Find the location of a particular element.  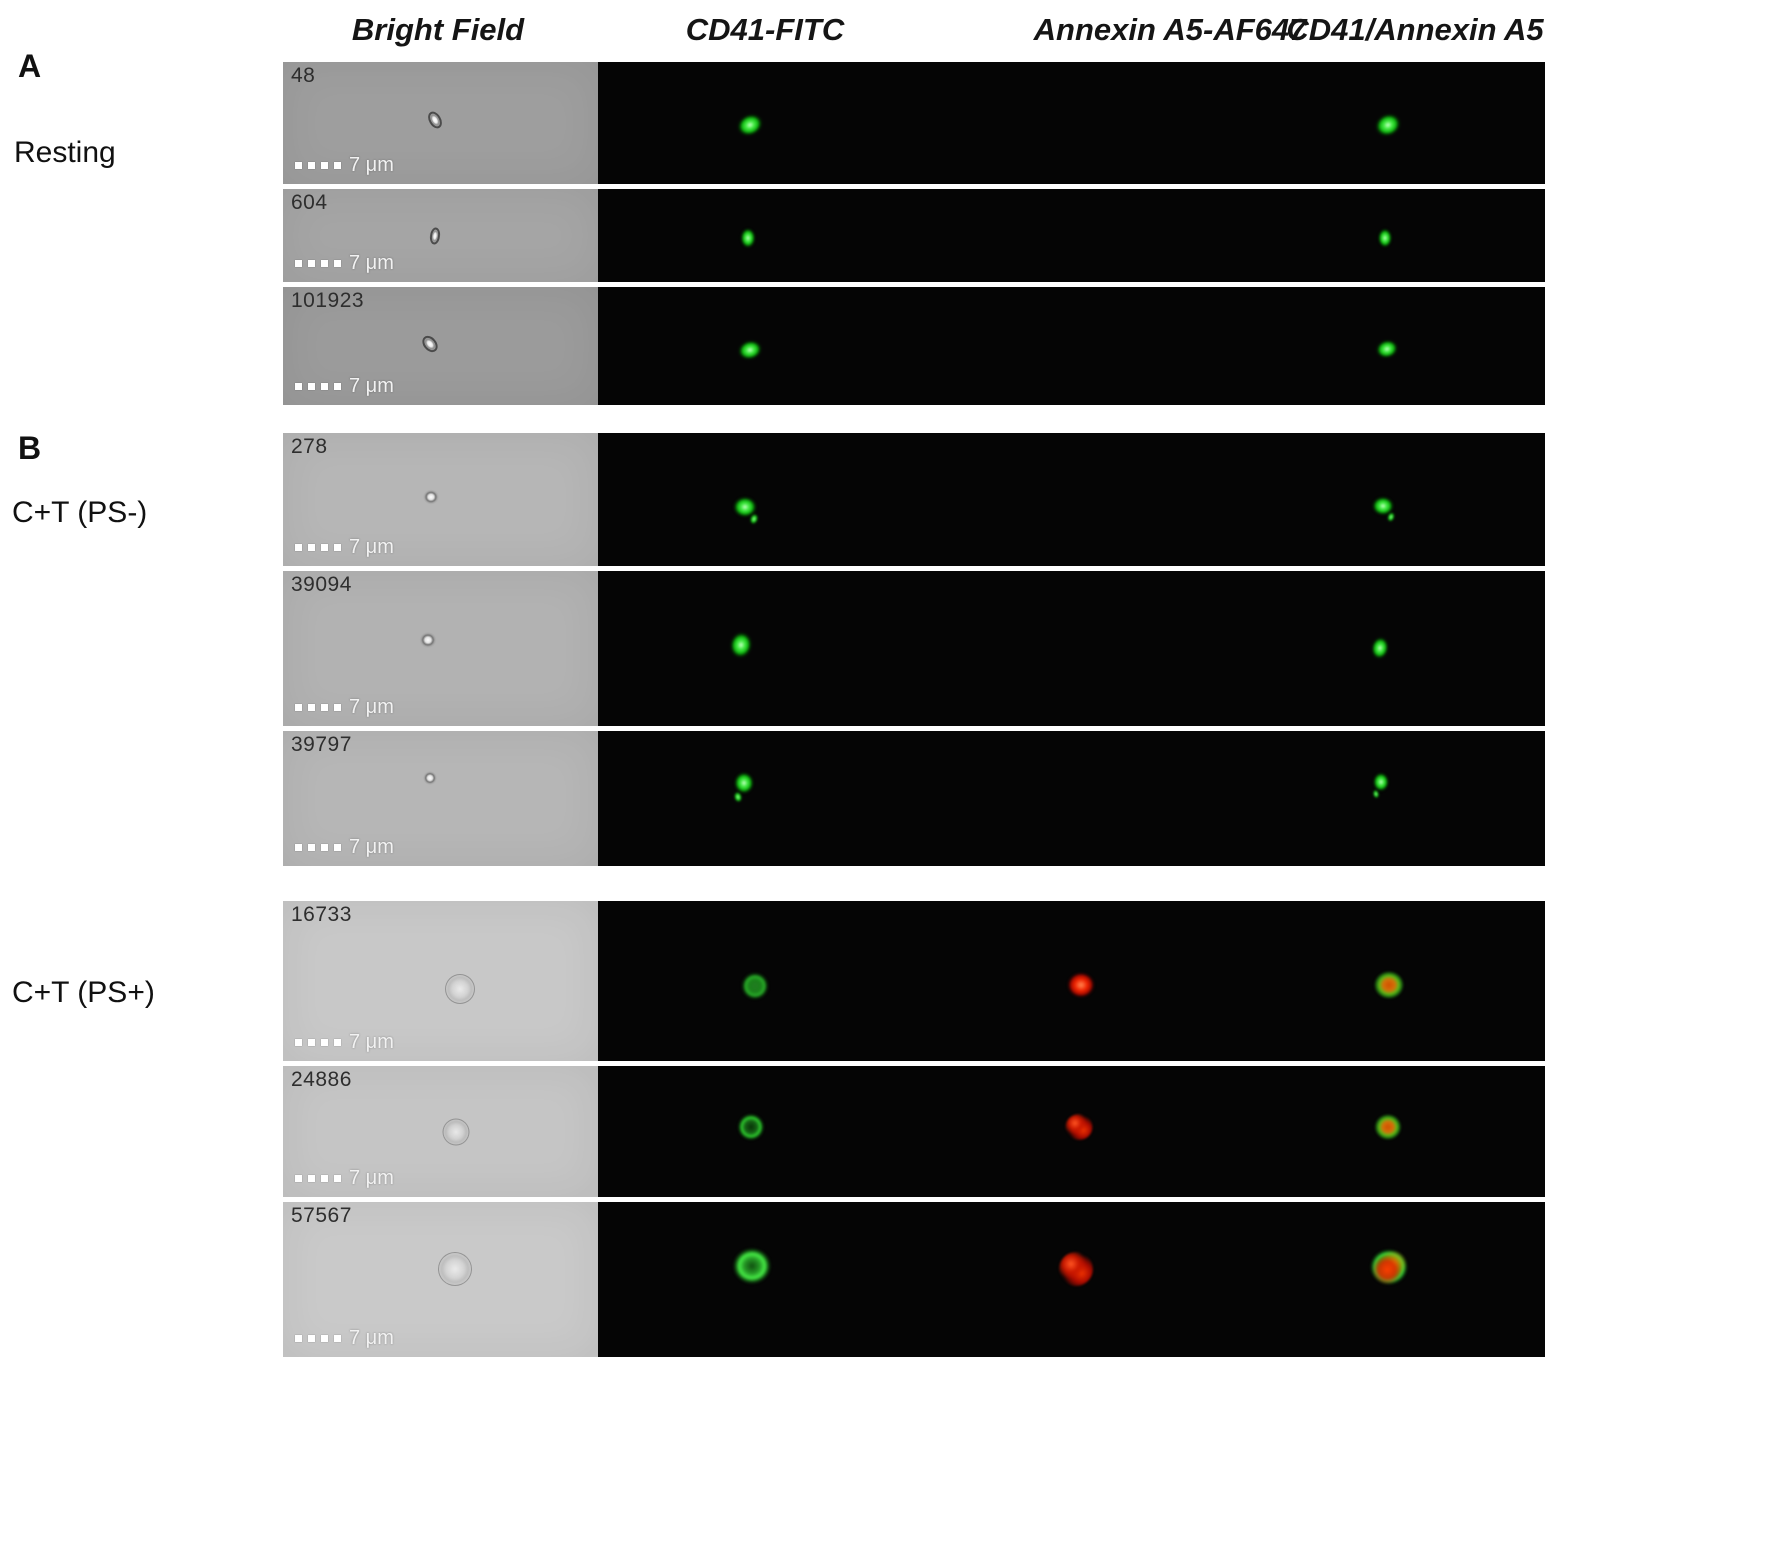

event-row-604: 604 7 μm is located at coordinates (914, 235).